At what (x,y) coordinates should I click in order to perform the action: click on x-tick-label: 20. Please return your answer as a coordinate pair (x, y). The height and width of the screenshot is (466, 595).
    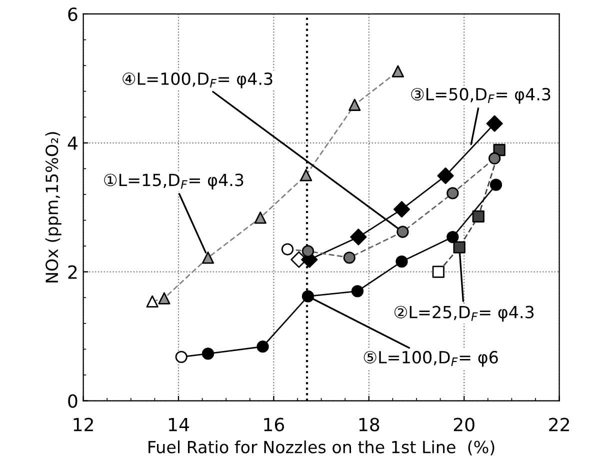
    Looking at the image, I should click on (464, 425).